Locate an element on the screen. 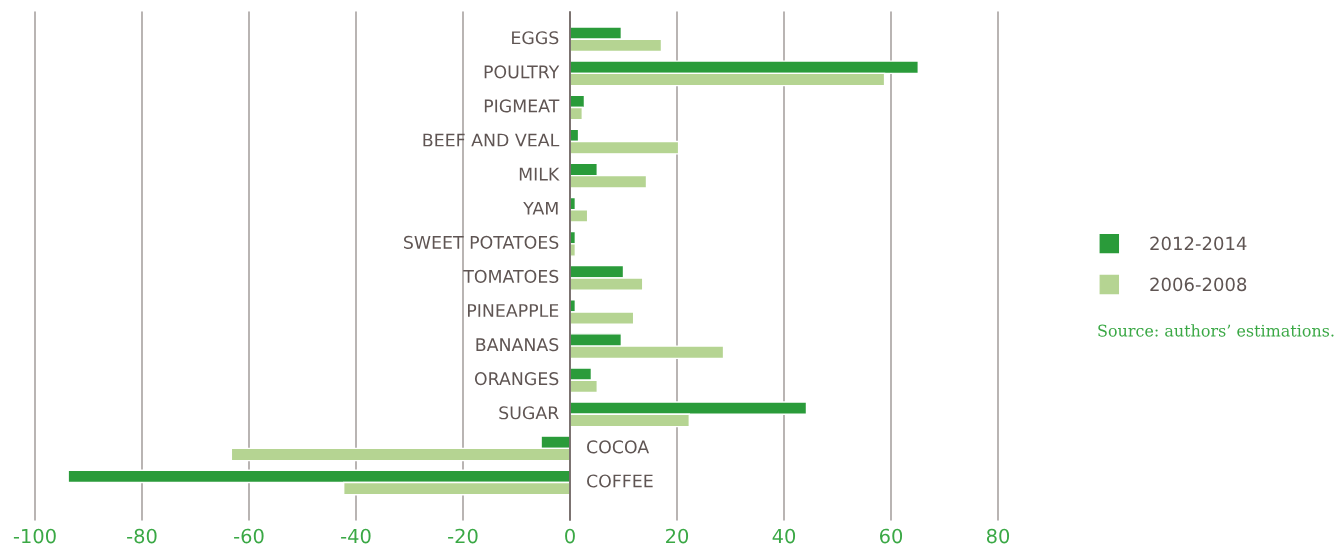 Image resolution: width=1341 pixels, height=556 pixels. y-tick-label: SUGAR is located at coordinates (529, 413).